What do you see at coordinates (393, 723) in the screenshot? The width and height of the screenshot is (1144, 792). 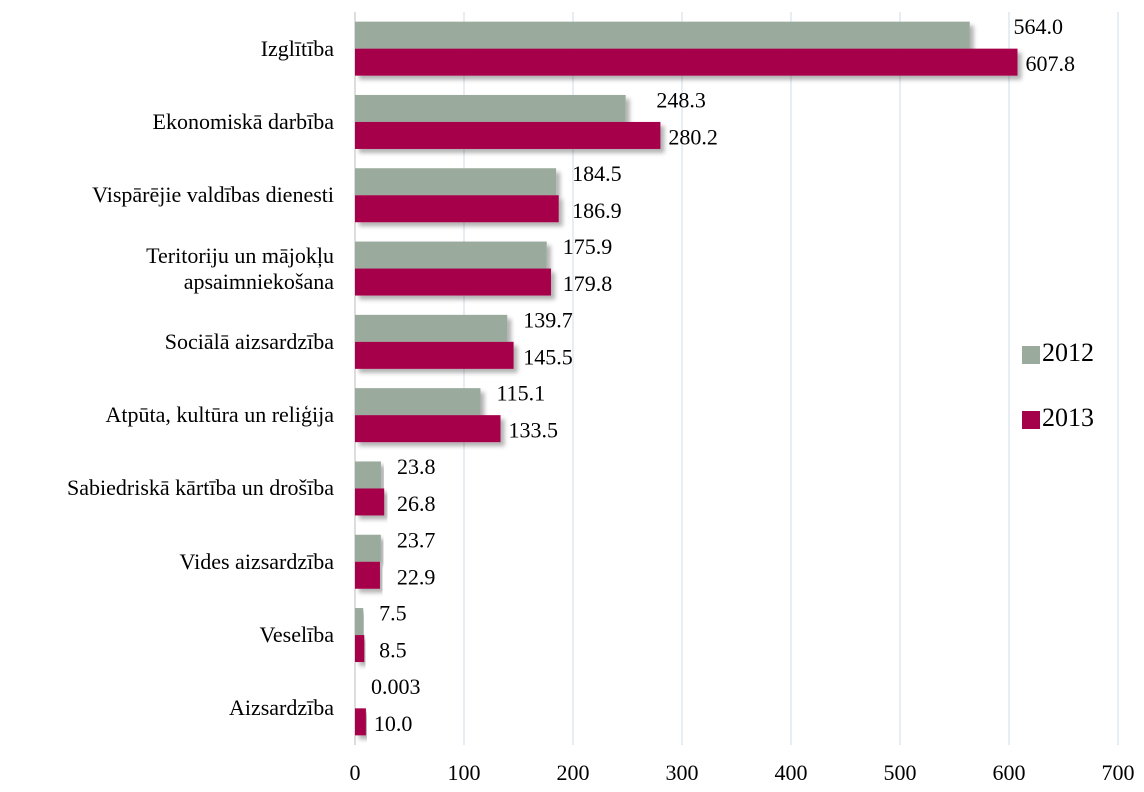 I see `data-label: 10.0` at bounding box center [393, 723].